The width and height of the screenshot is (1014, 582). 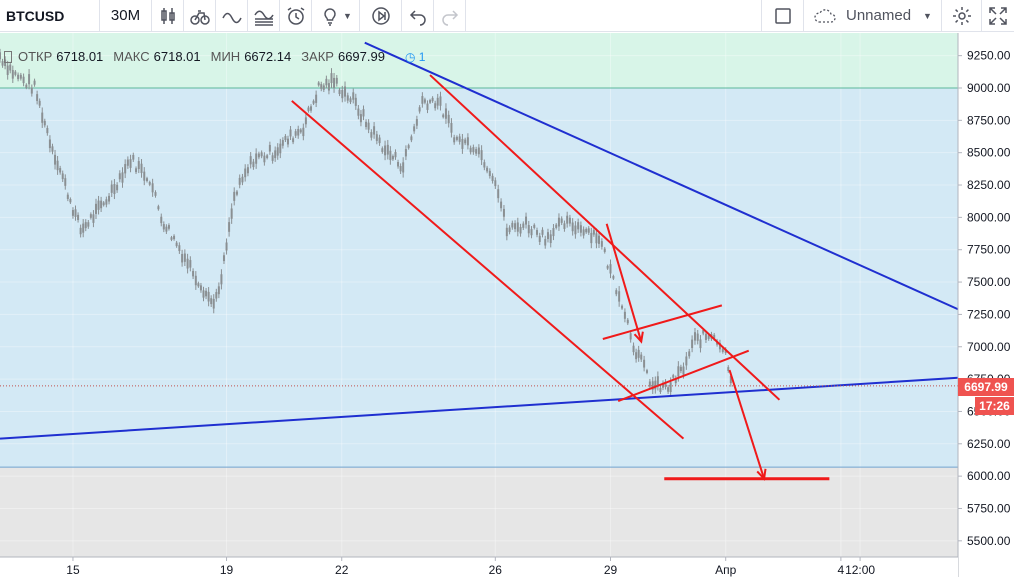 I want to click on fullscreen-toggle-button, so click(x=783, y=16).